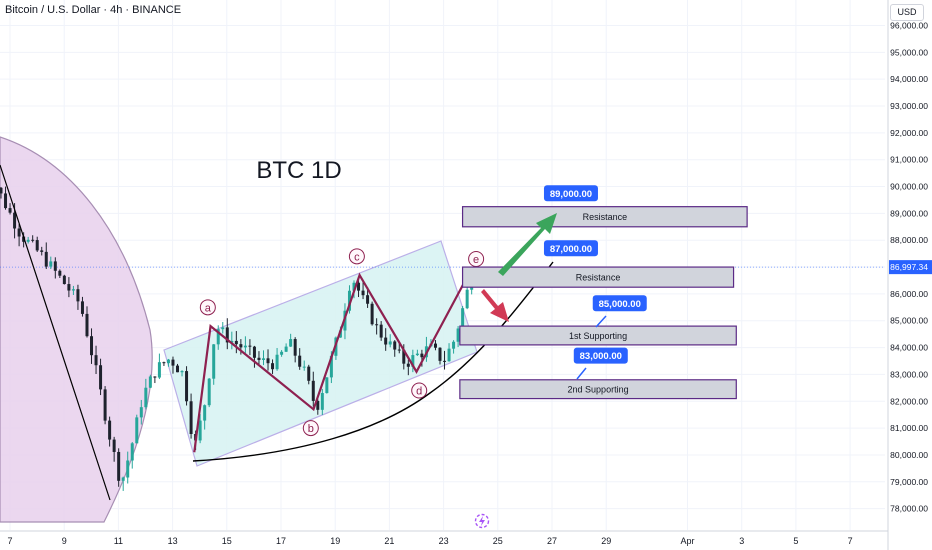  I want to click on price-tag-0: 89,000.00, so click(571, 194).